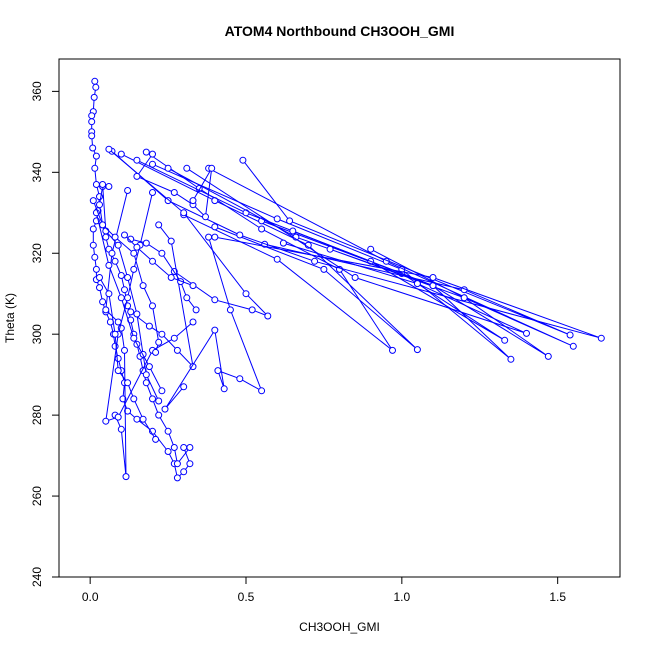  I want to click on y-axis: 240 260 280 300 320 340 360, so click(44, 334).